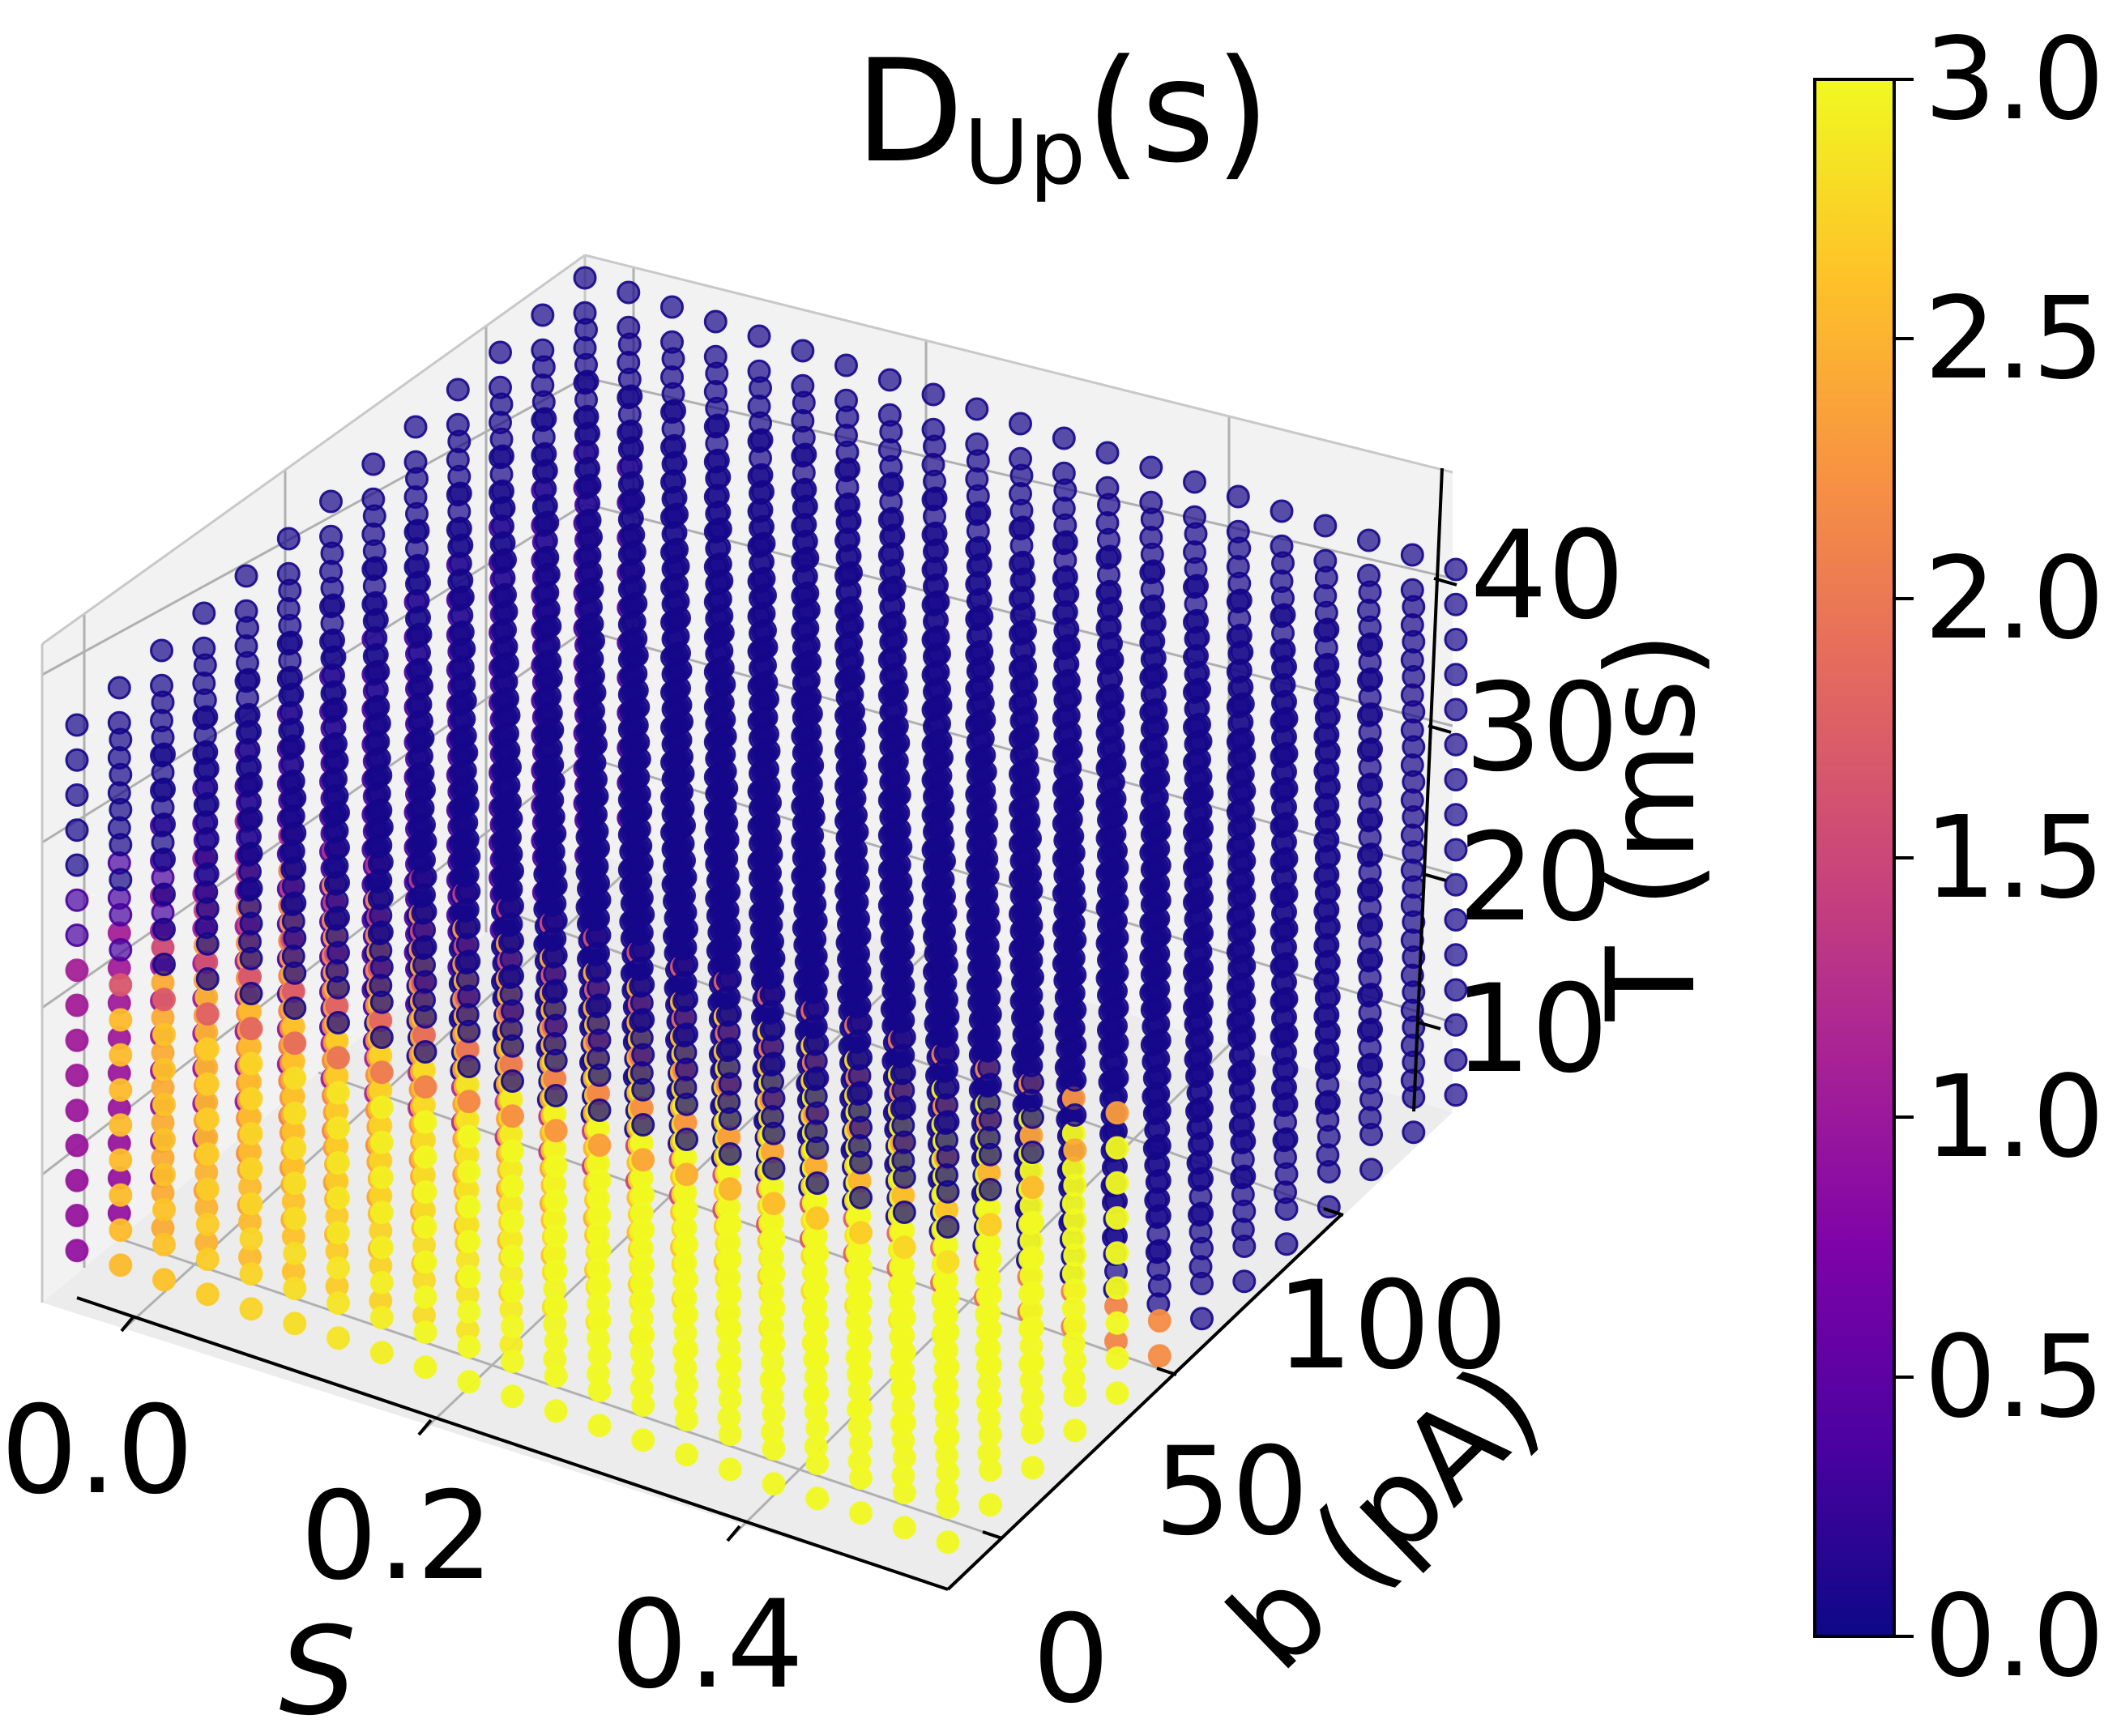  What do you see at coordinates (1959, 858) in the screenshot?
I see `colorbar: 0.0 0.5 1.0 1.5 2.0 2.5 3.0` at bounding box center [1959, 858].